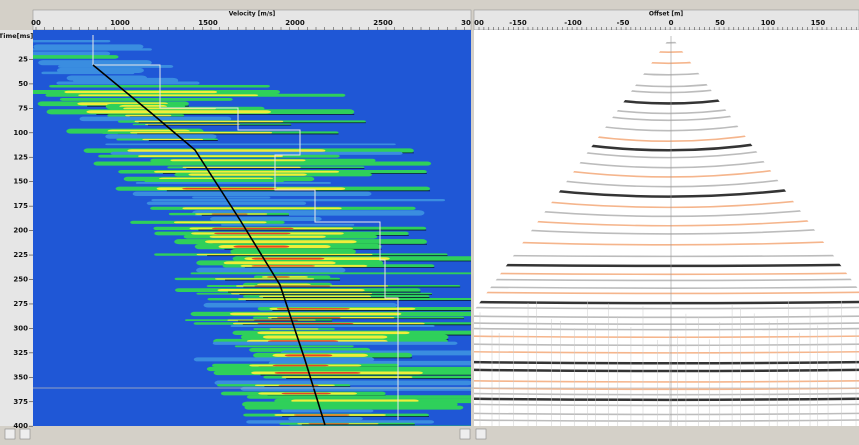  Describe the element at coordinates (383, 23) in the screenshot. I see `x-tick-label: 2500` at that location.